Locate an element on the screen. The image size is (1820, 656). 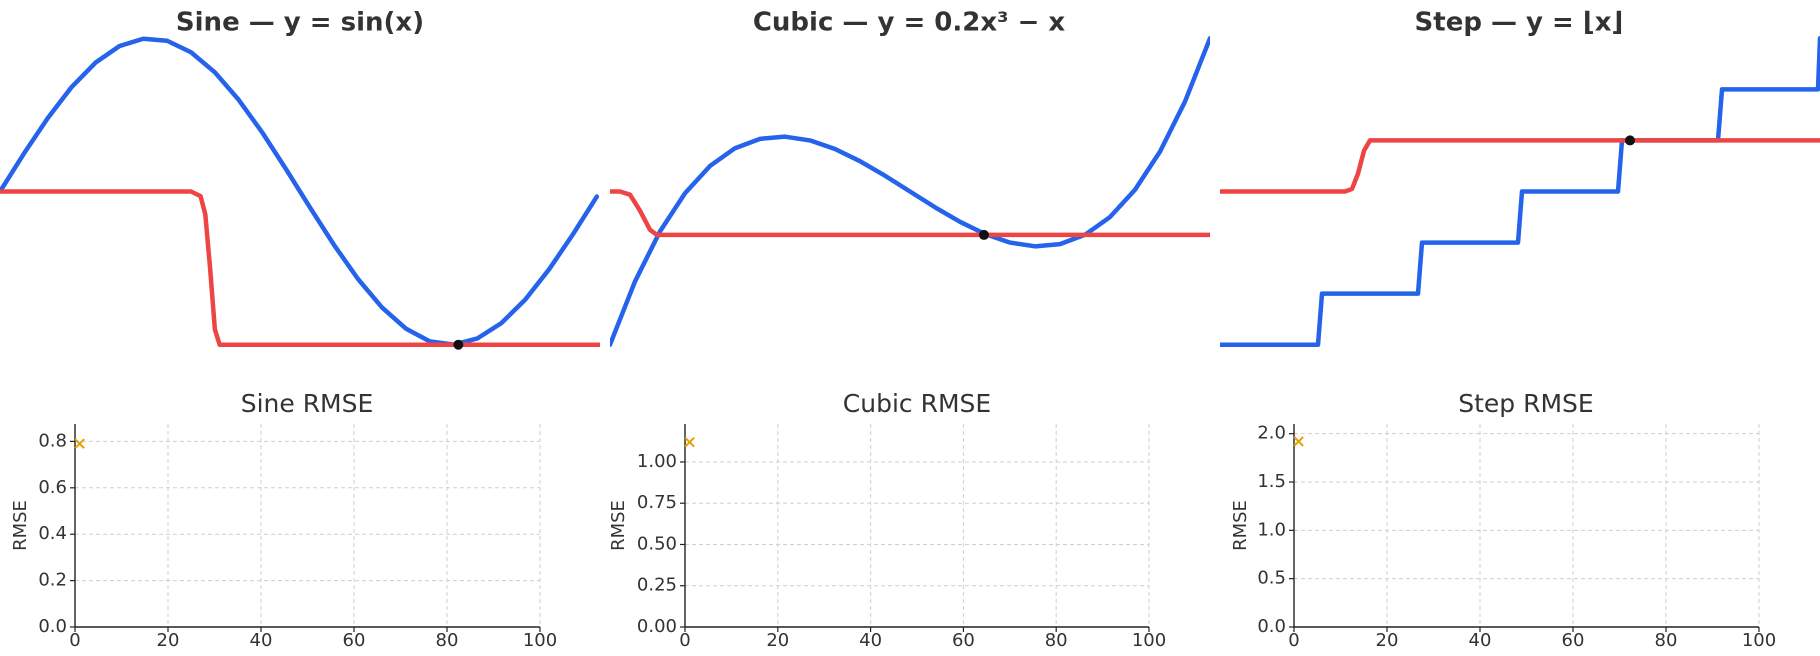
y-tick-label: 0.6 is located at coordinates (52, 487).